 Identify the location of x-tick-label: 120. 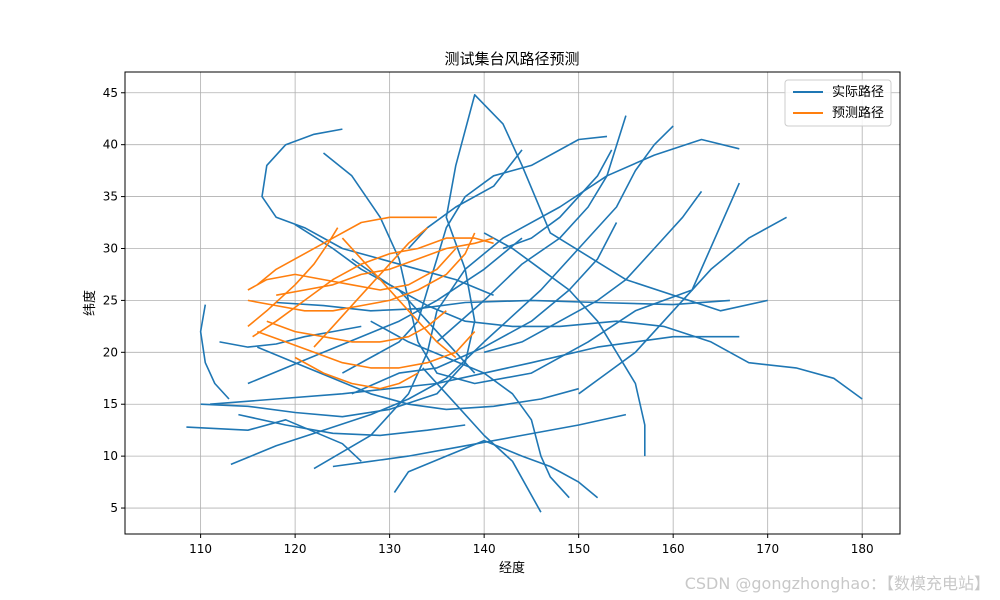
(295, 549).